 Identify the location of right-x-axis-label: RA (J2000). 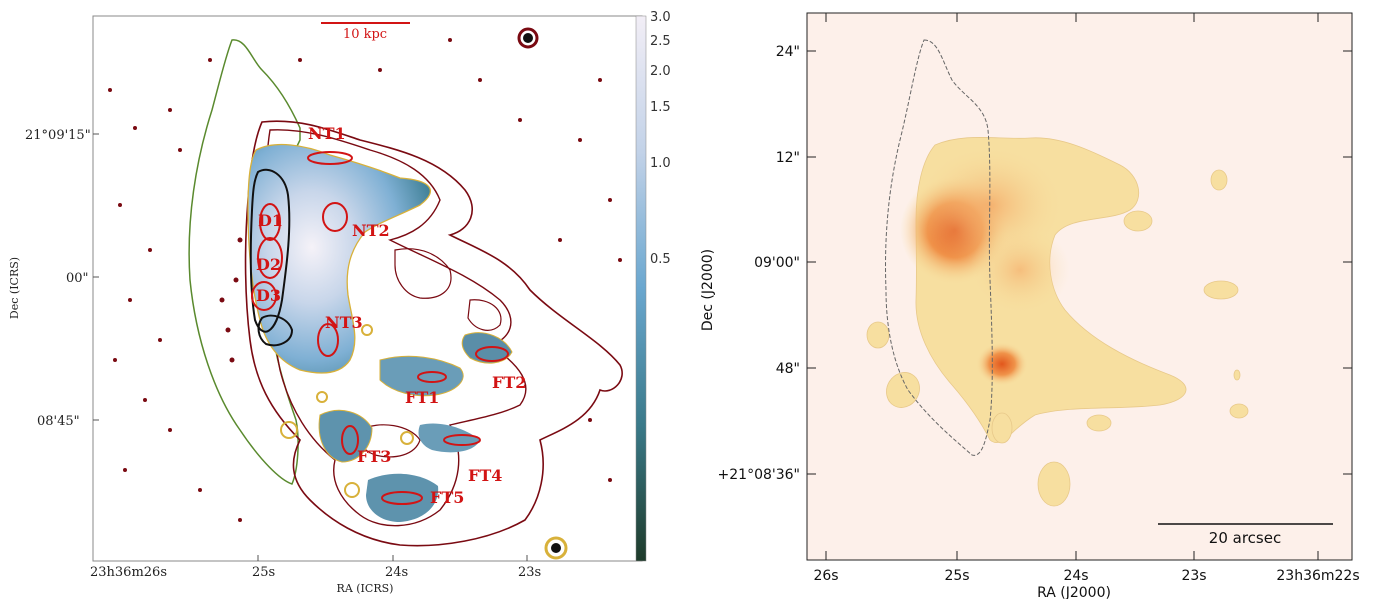
(1074, 592).